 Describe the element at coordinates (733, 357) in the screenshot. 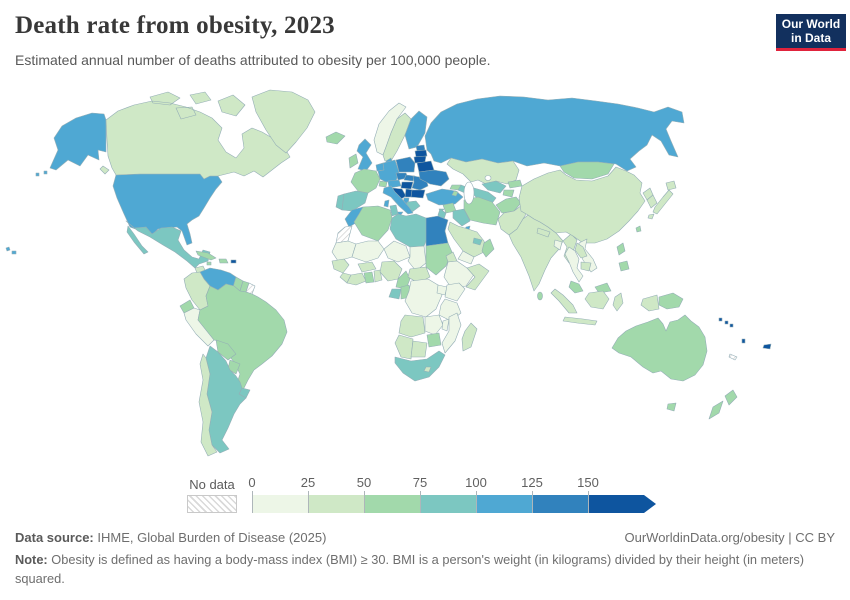

I see `country-new-caledonia` at that location.